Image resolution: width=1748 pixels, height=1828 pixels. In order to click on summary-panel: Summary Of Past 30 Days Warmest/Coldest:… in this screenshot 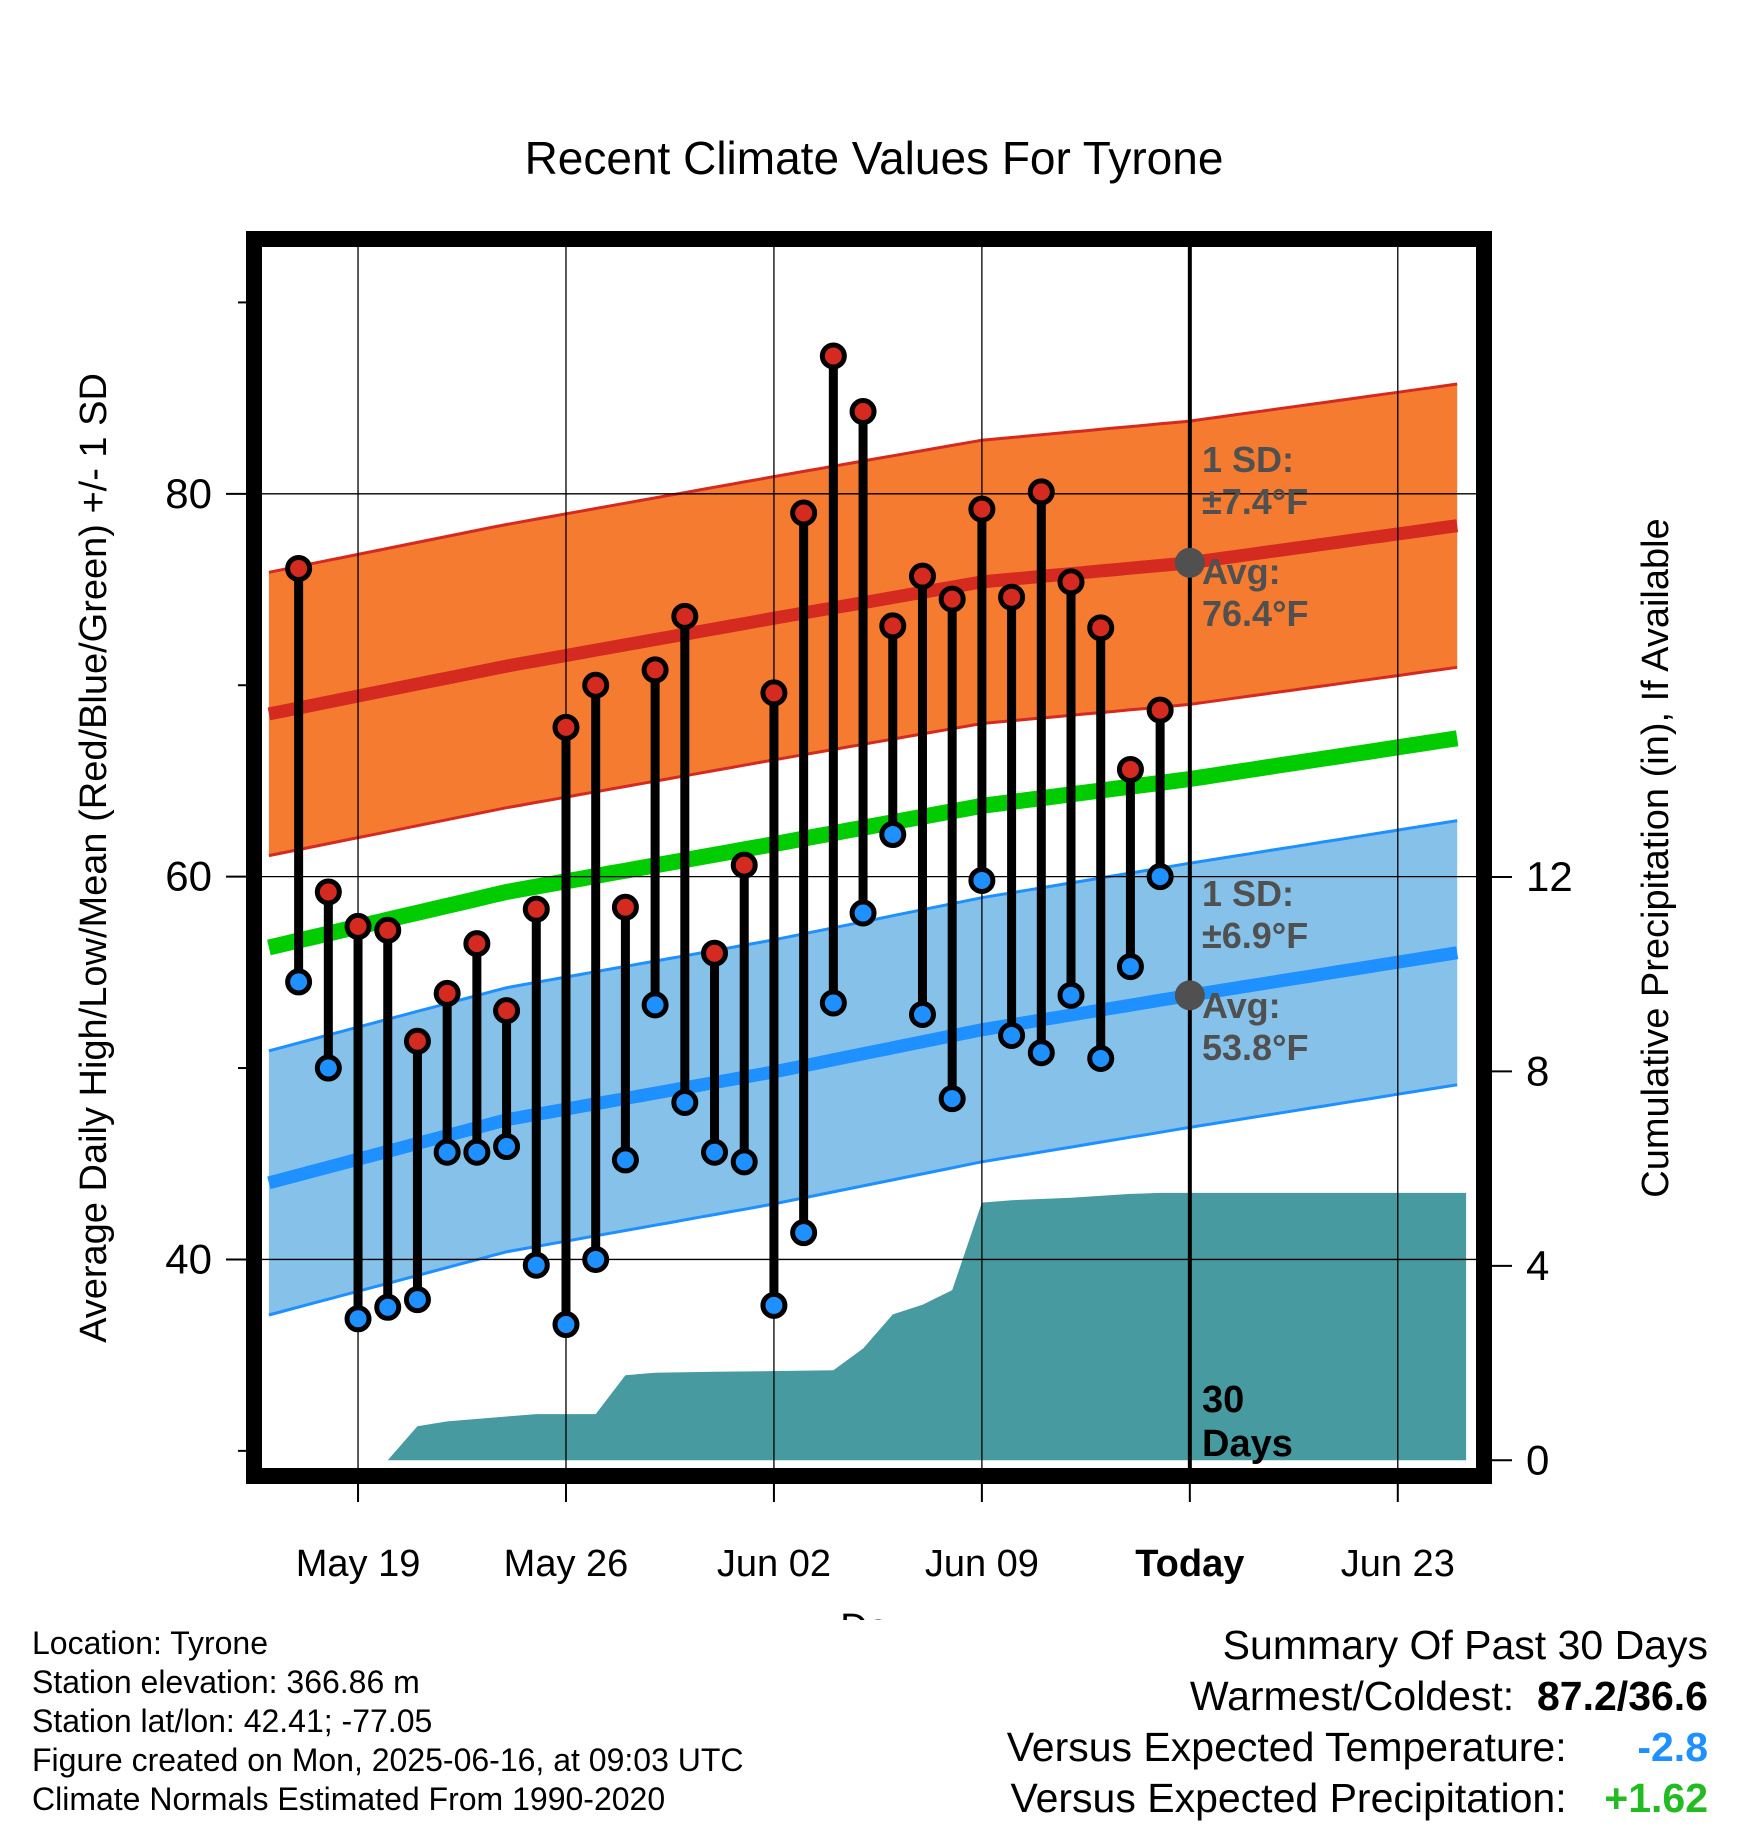, I will do `click(1357, 1722)`.